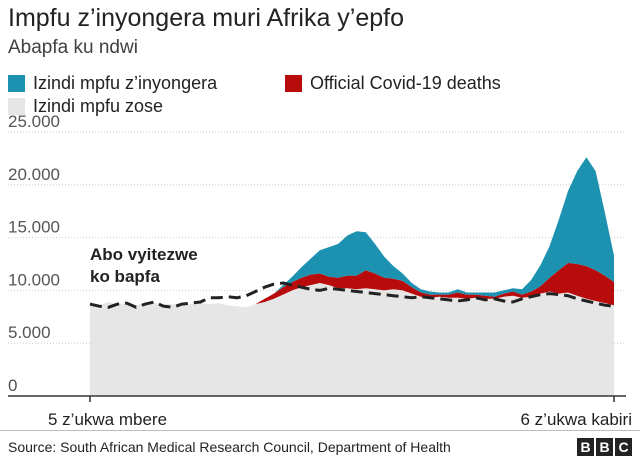 Image resolution: width=640 pixels, height=463 pixels. Describe the element at coordinates (34, 279) in the screenshot. I see `y-tick-label: 10.000` at that location.